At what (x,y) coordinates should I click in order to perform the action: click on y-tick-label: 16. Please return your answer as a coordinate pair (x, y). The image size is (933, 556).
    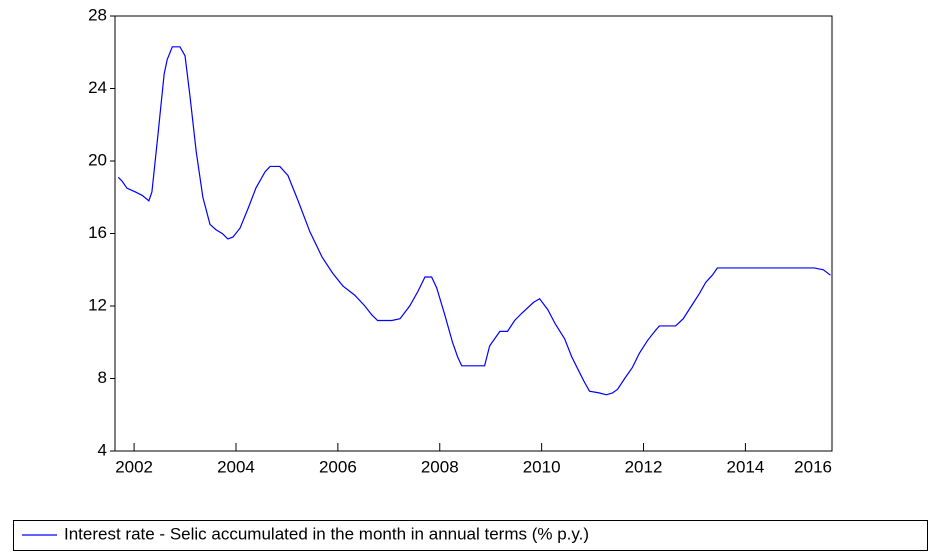
    Looking at the image, I should click on (97, 232).